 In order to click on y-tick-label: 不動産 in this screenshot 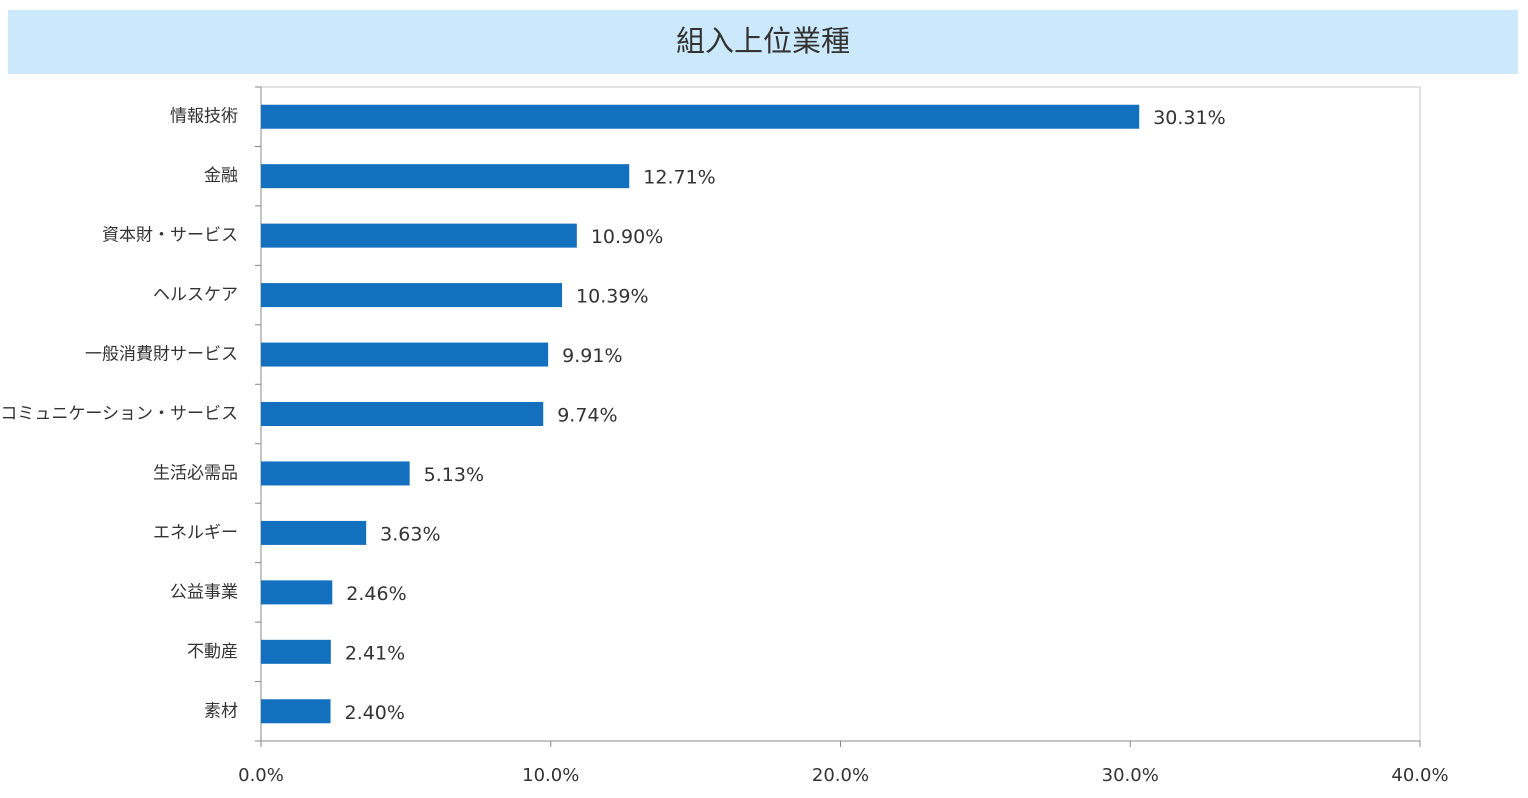, I will do `click(212, 652)`.